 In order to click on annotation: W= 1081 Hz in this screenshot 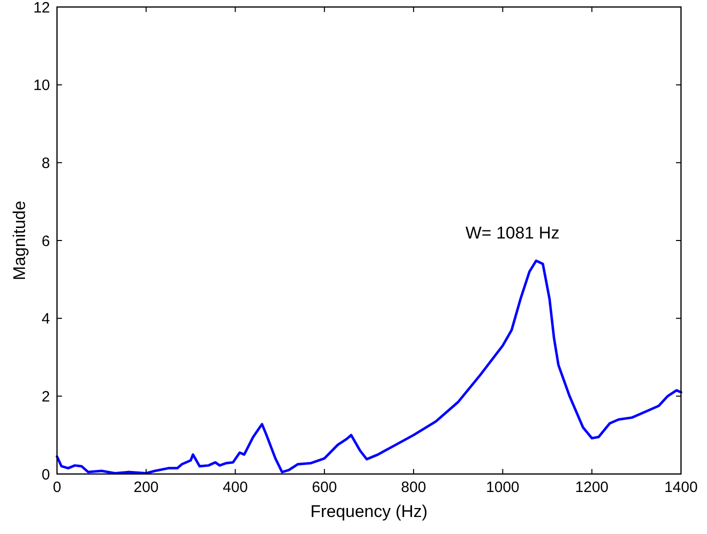, I will do `click(513, 233)`.